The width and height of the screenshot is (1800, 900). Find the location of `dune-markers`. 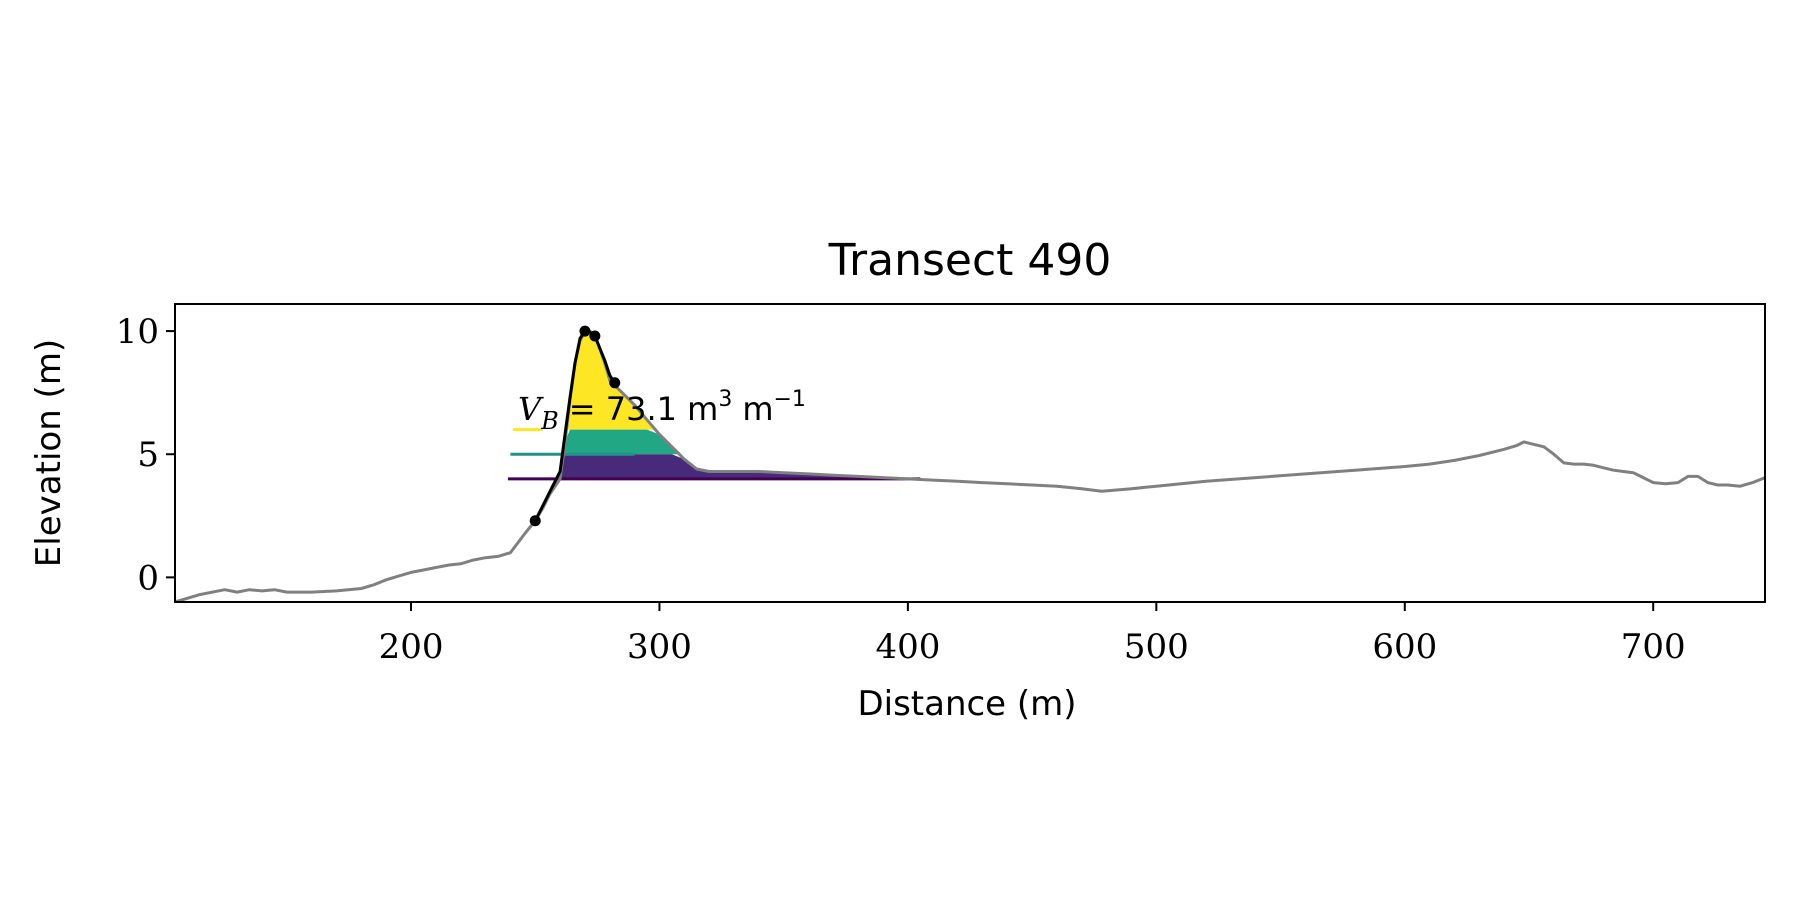

dune-markers is located at coordinates (575, 426).